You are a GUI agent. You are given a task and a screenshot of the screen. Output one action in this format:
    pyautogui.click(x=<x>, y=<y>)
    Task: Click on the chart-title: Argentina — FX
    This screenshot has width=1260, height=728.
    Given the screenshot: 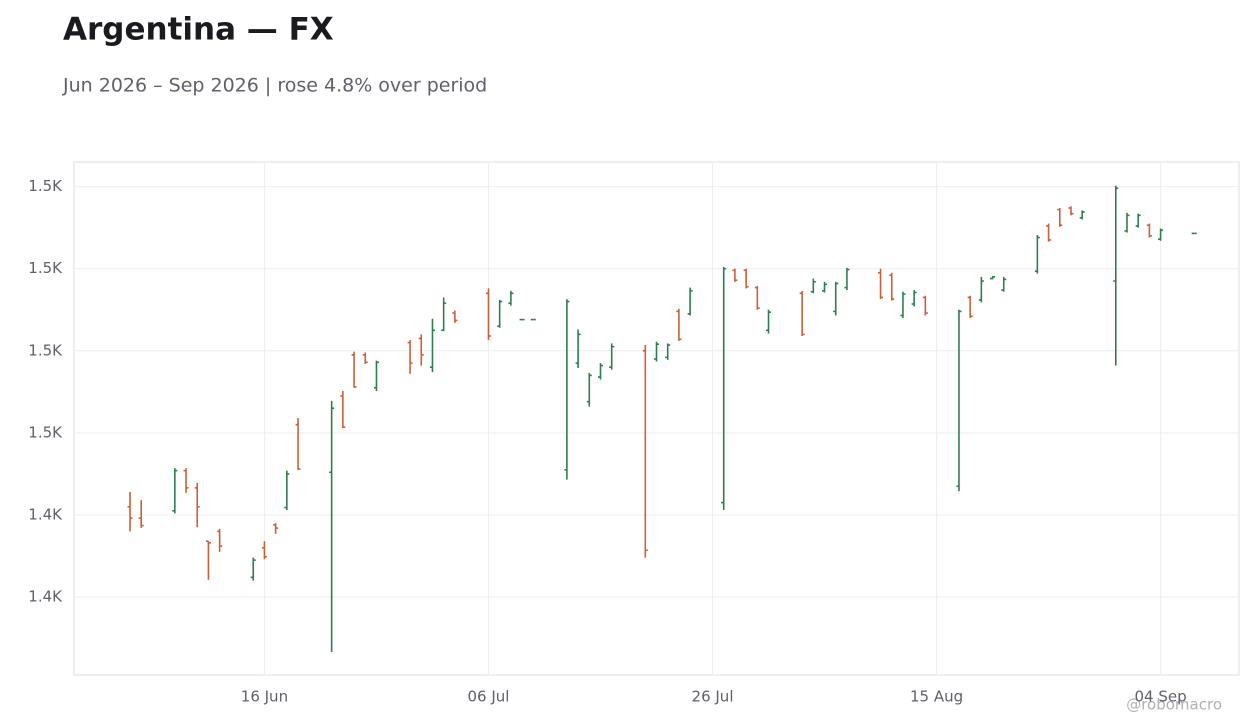 What is the action you would take?
    pyautogui.click(x=198, y=30)
    